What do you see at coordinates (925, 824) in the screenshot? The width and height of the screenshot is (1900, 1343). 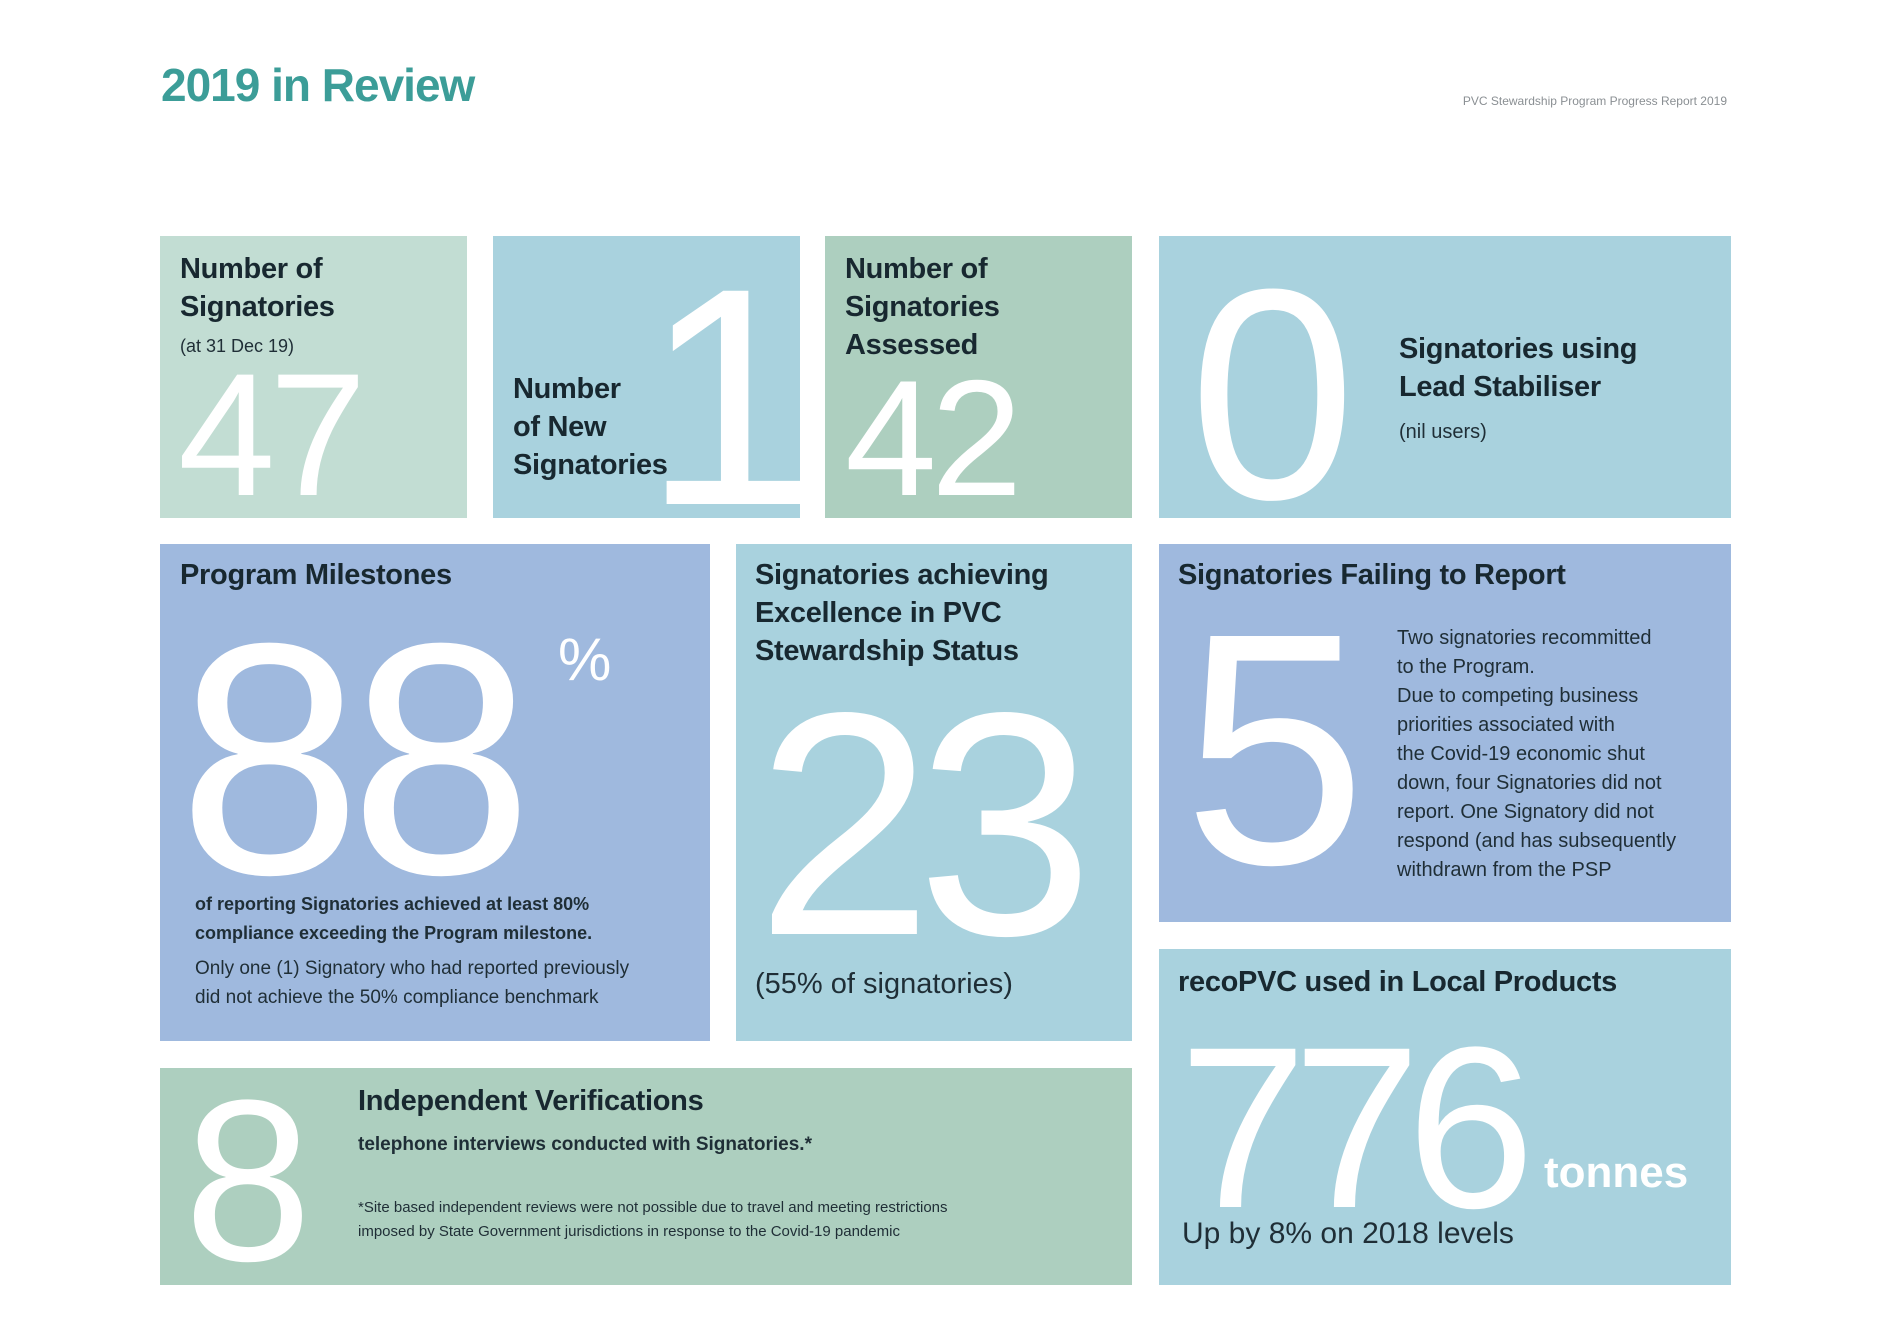 I see `tile-value: 23` at bounding box center [925, 824].